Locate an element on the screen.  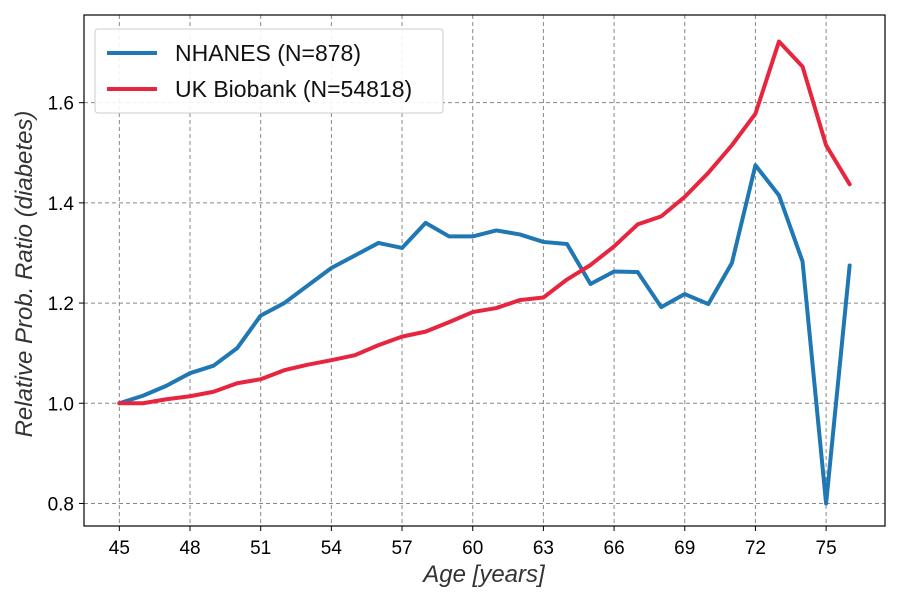
x-tick-label: 66 is located at coordinates (614, 548).